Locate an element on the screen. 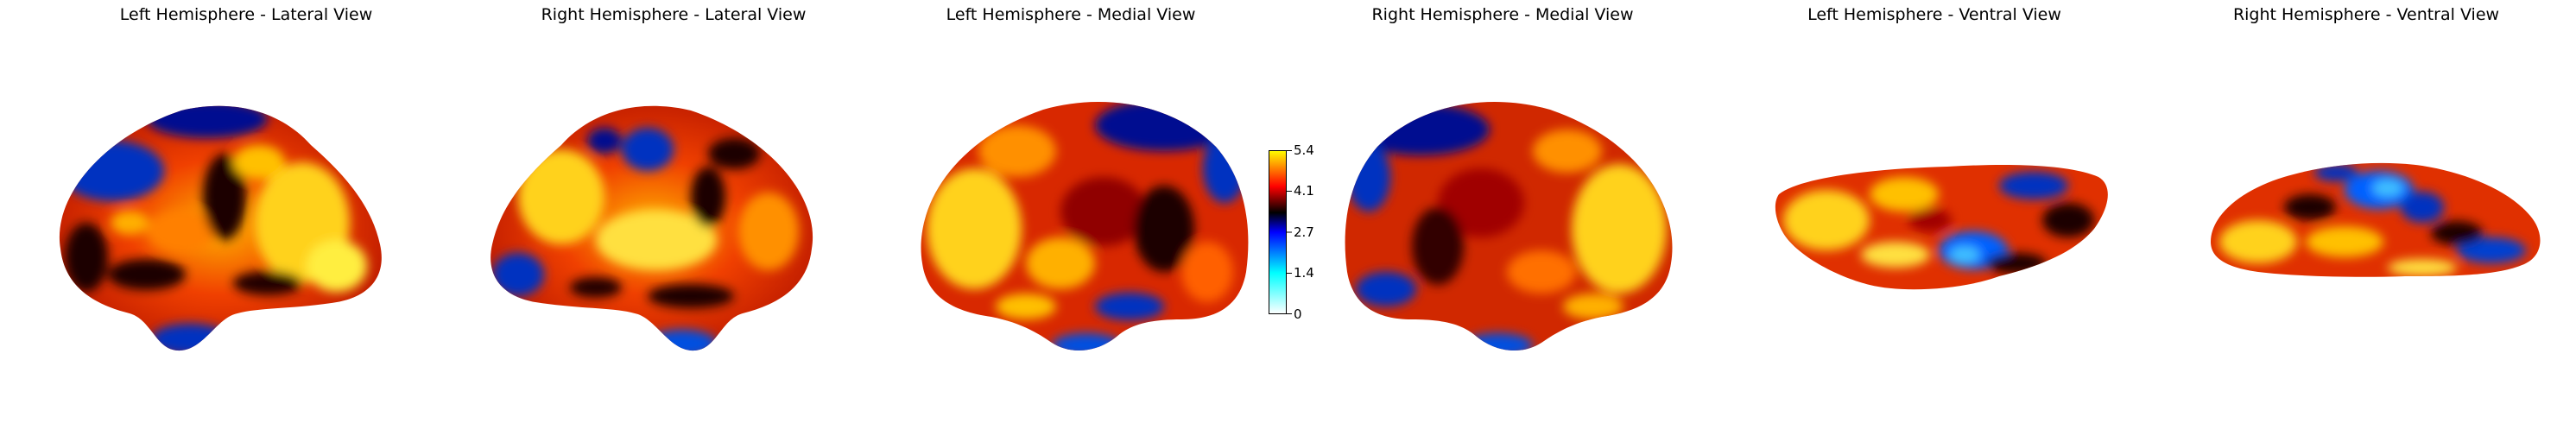  colorbar-tick-label: 4.1 is located at coordinates (1304, 191).